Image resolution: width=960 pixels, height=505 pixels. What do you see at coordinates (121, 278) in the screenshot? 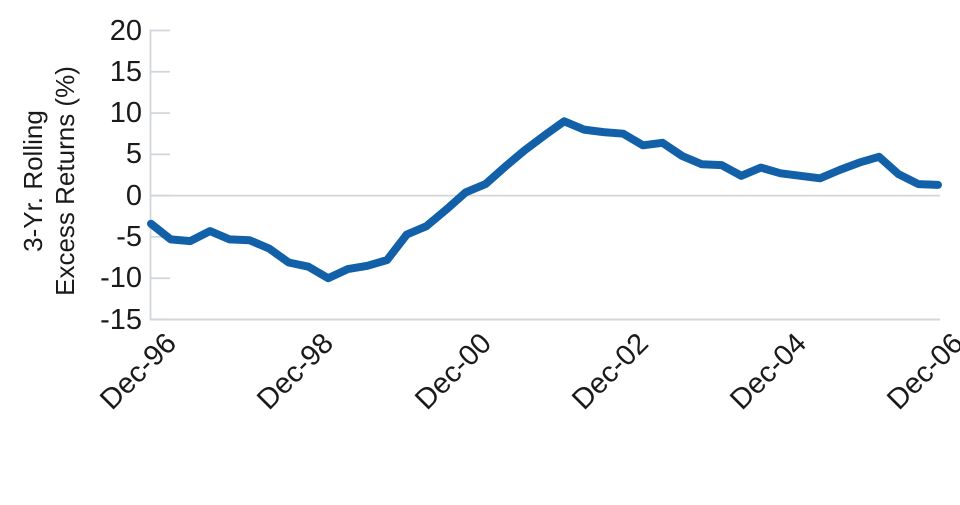
I see `y-tick-label--10: -10` at bounding box center [121, 278].